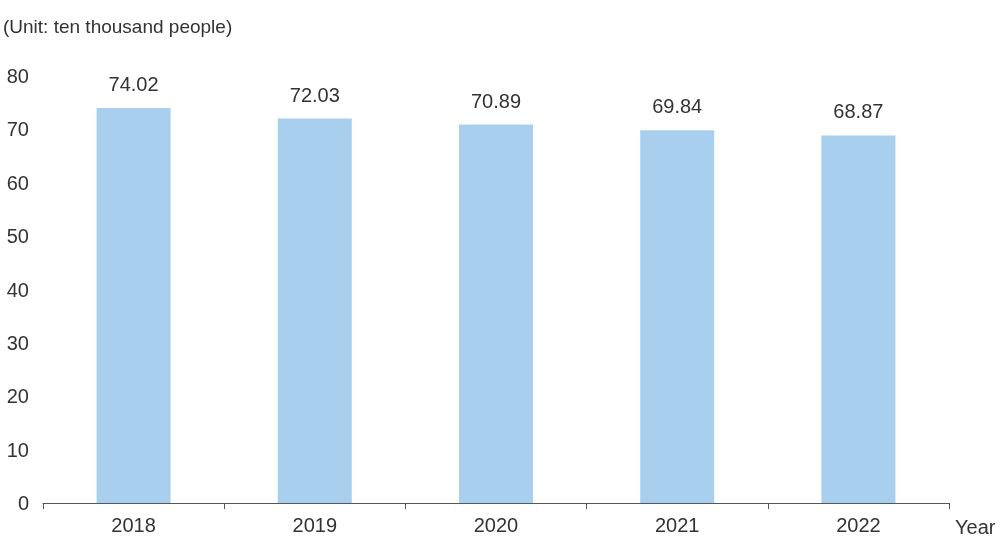  What do you see at coordinates (133, 83) in the screenshot?
I see `data-label: 74.02` at bounding box center [133, 83].